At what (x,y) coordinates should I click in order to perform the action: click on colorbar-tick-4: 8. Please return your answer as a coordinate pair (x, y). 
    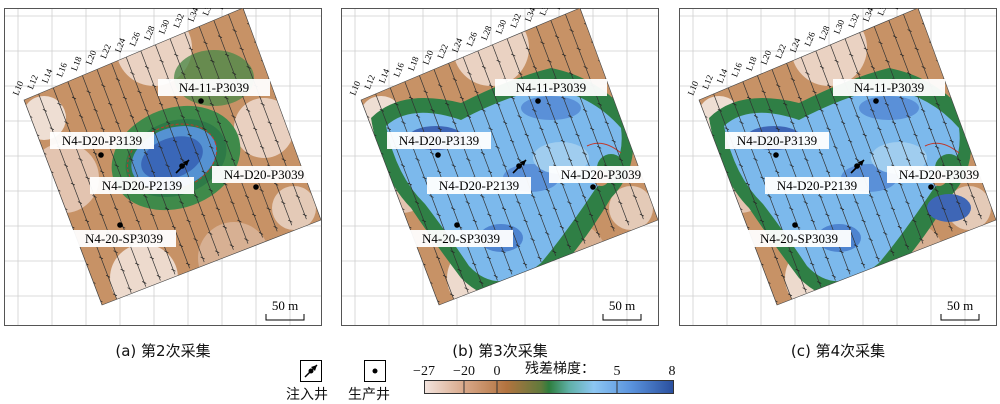
    Looking at the image, I should click on (672, 371).